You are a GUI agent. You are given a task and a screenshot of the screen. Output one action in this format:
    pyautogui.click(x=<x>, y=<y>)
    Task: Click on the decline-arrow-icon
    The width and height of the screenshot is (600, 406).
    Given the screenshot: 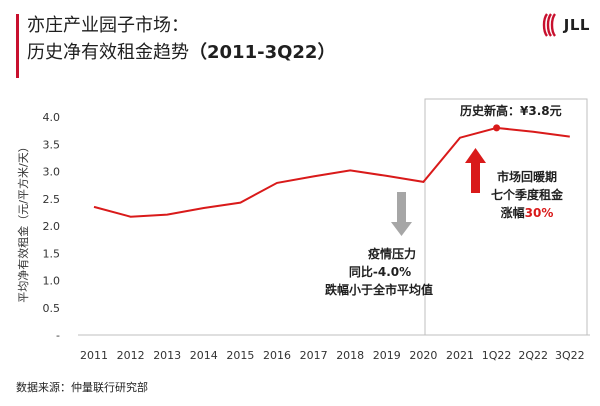 What is the action you would take?
    pyautogui.click(x=401, y=214)
    